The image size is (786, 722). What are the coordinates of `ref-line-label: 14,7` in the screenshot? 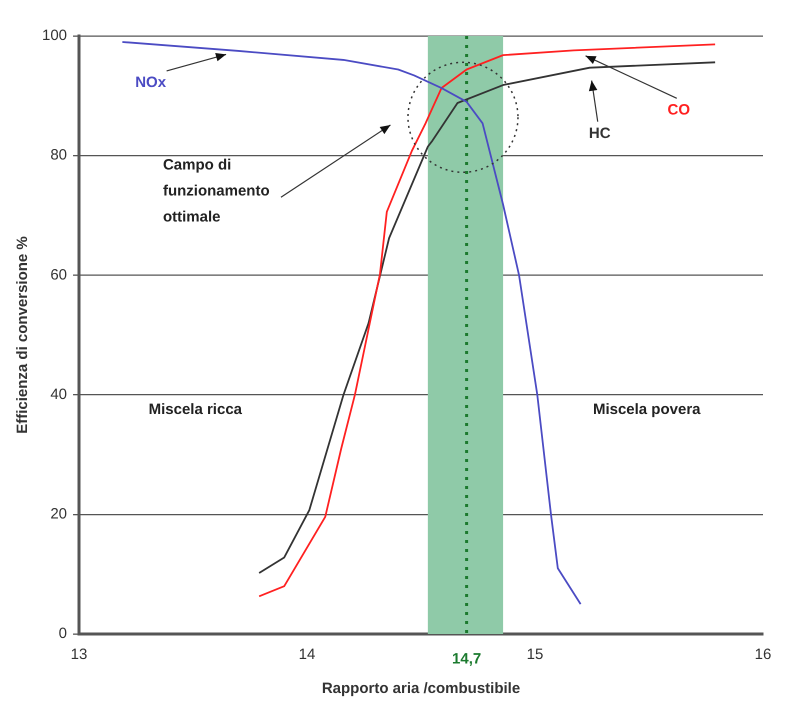 It's located at (467, 659).